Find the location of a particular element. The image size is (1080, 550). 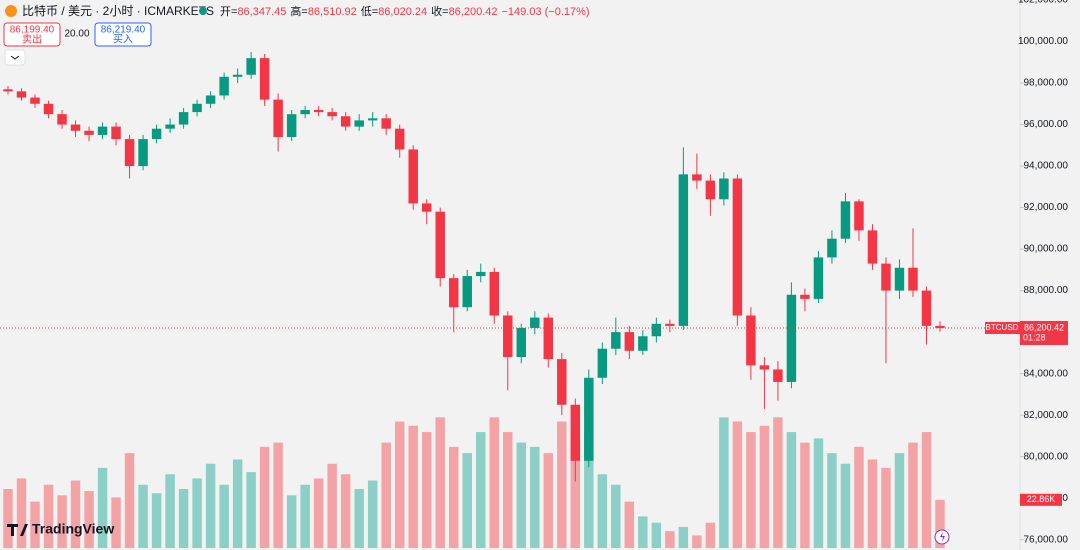

sell-price: 86,199.40 is located at coordinates (32, 30).